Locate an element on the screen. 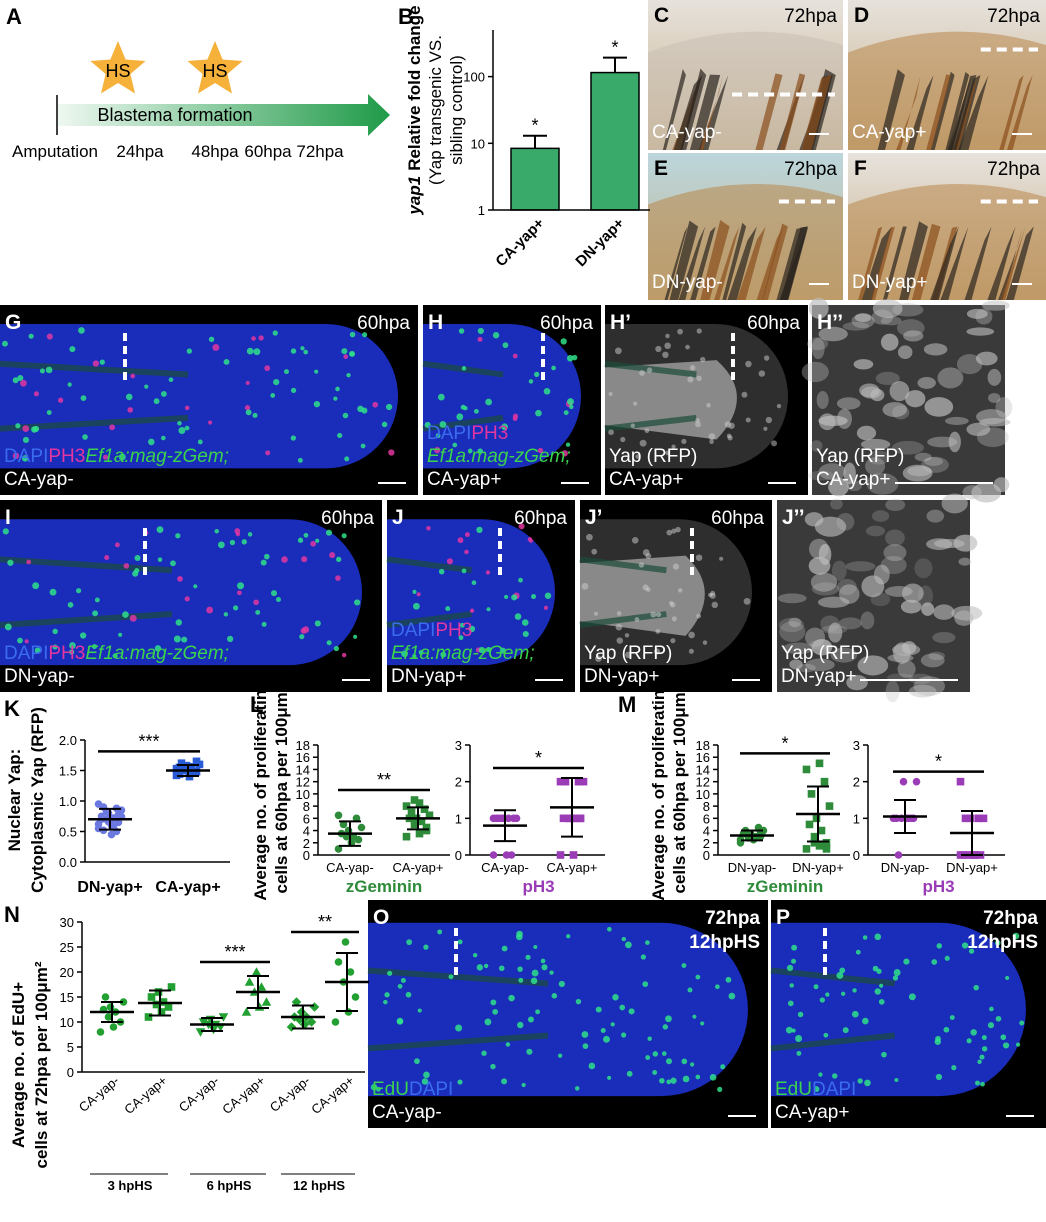 The image size is (1046, 1222). panel-letter: H is located at coordinates (435, 322).